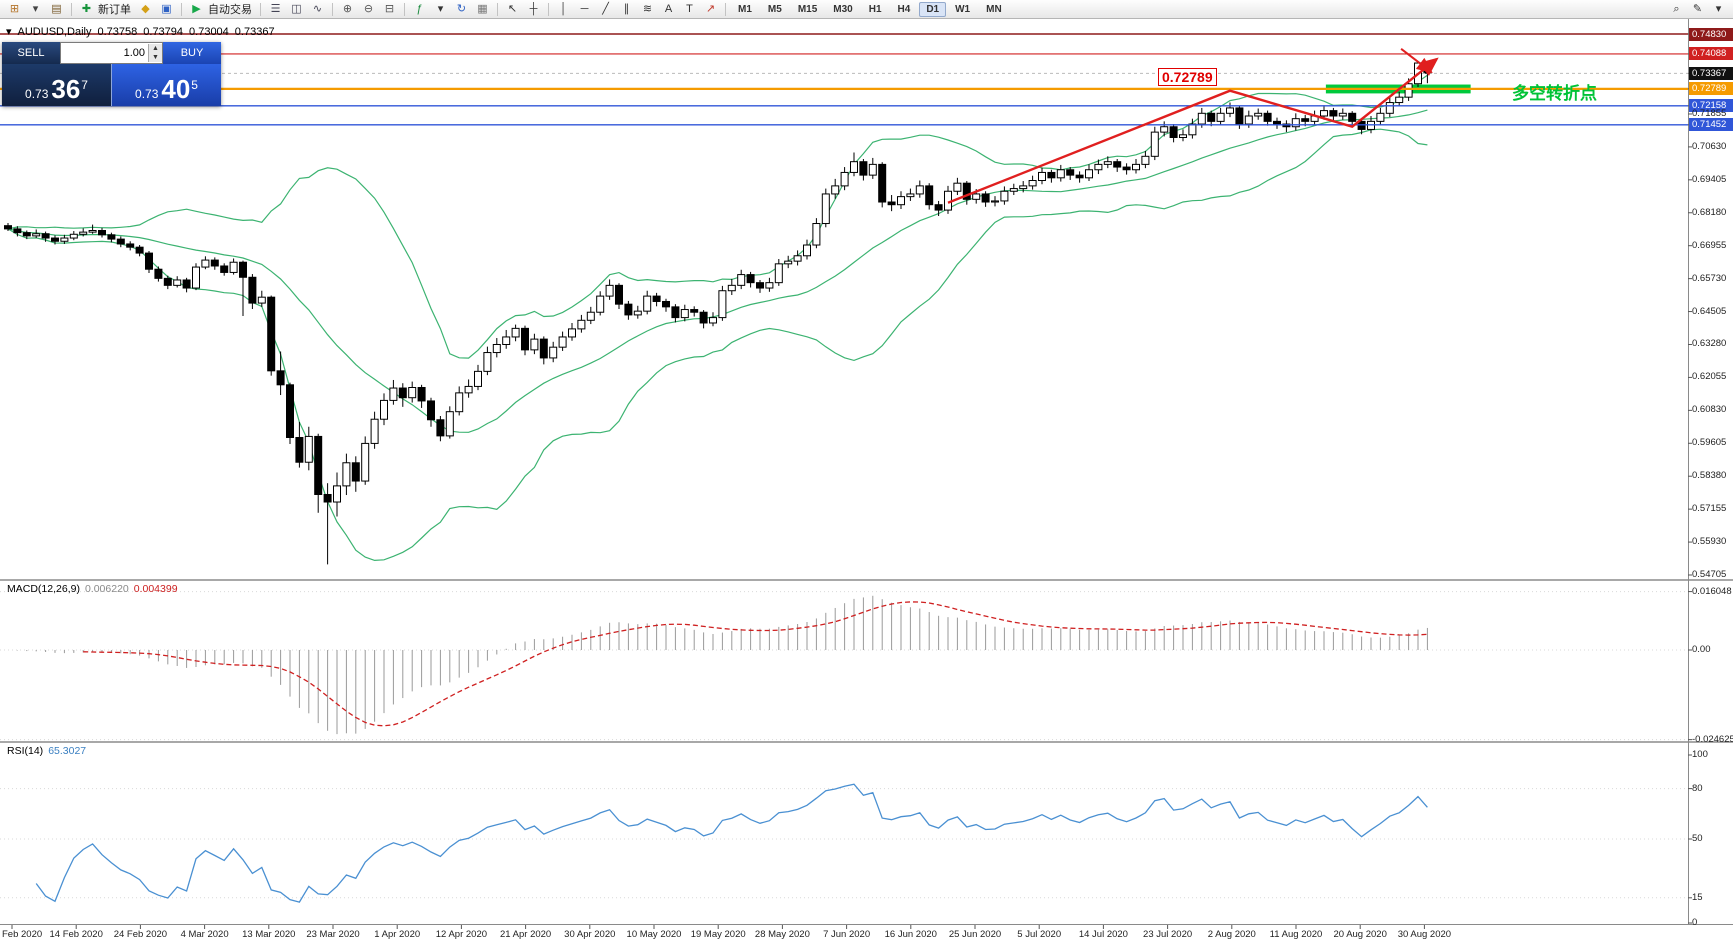 Image resolution: width=1733 pixels, height=948 pixels. Describe the element at coordinates (84, 85) in the screenshot. I see `sell-price-sup: 7` at that location.